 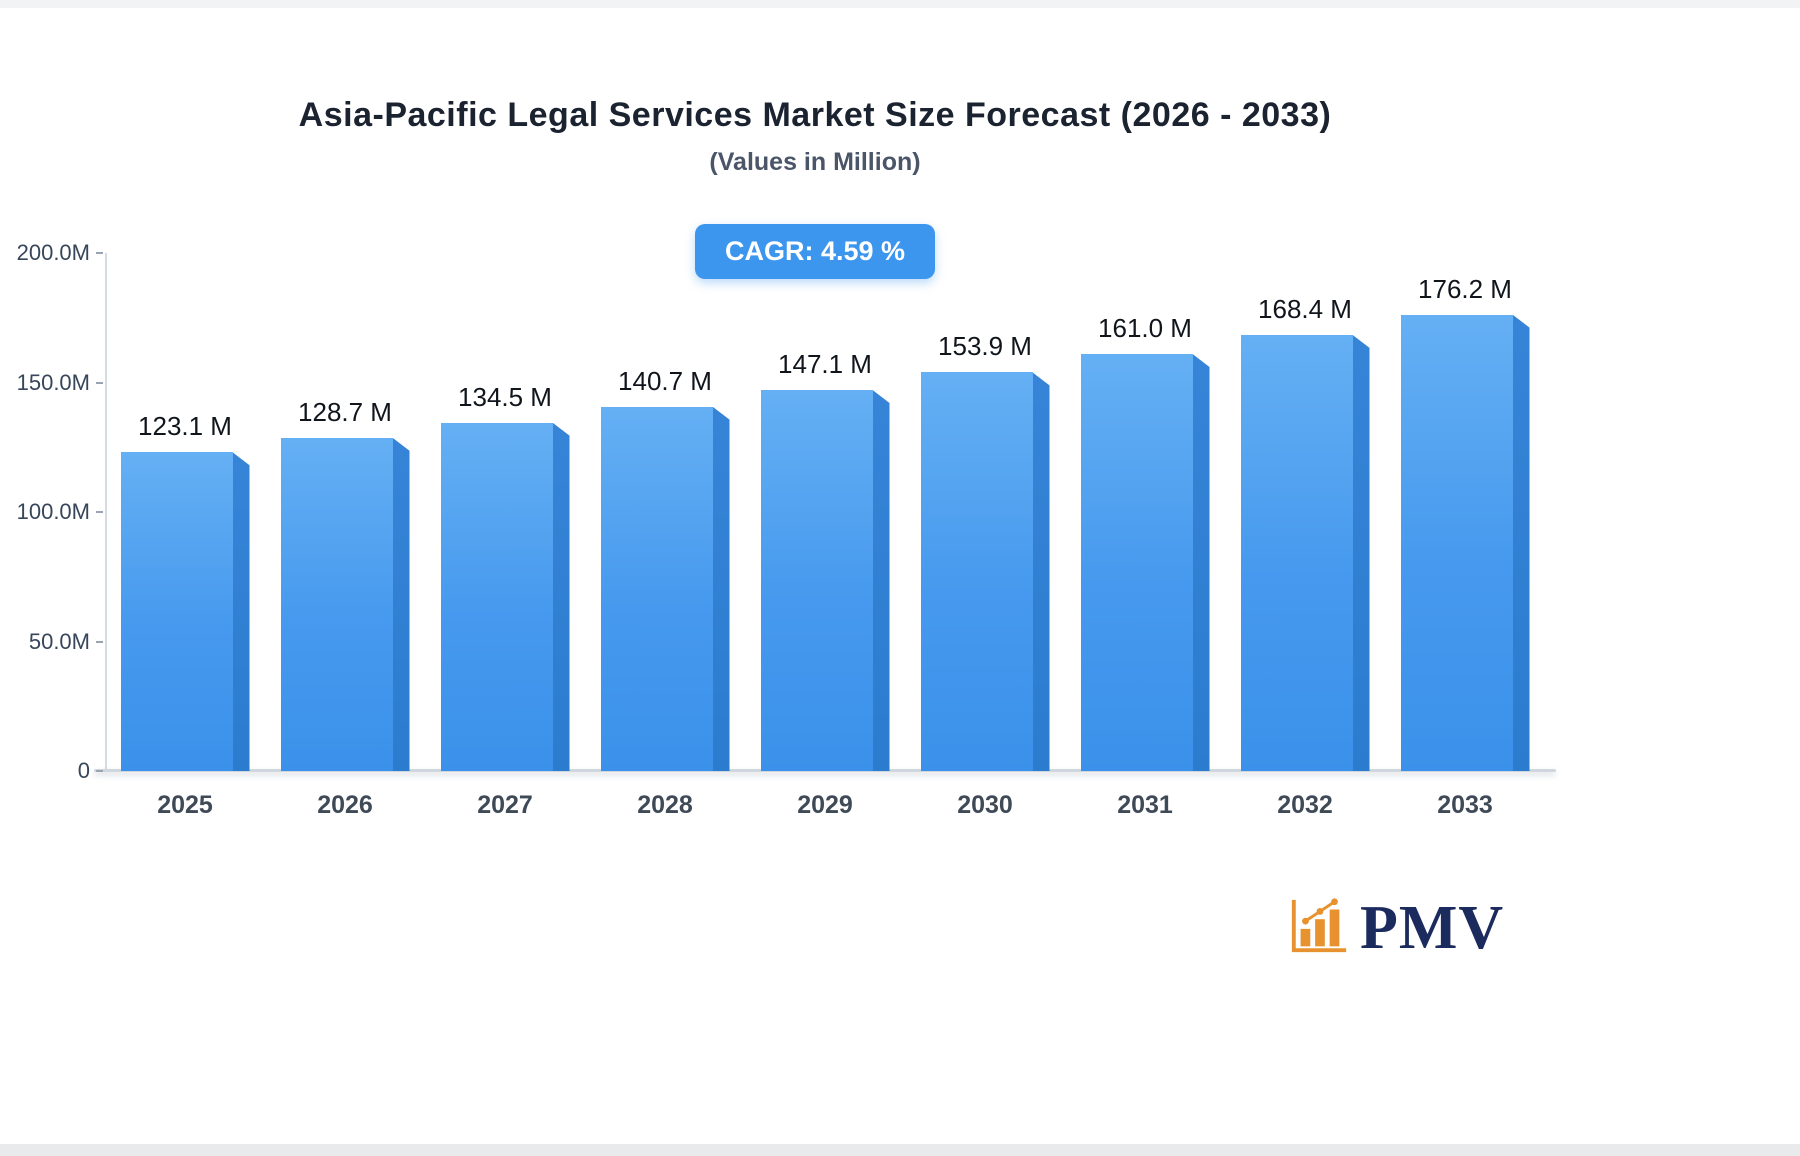 I want to click on bar-chart-trend-icon, so click(x=1319, y=927).